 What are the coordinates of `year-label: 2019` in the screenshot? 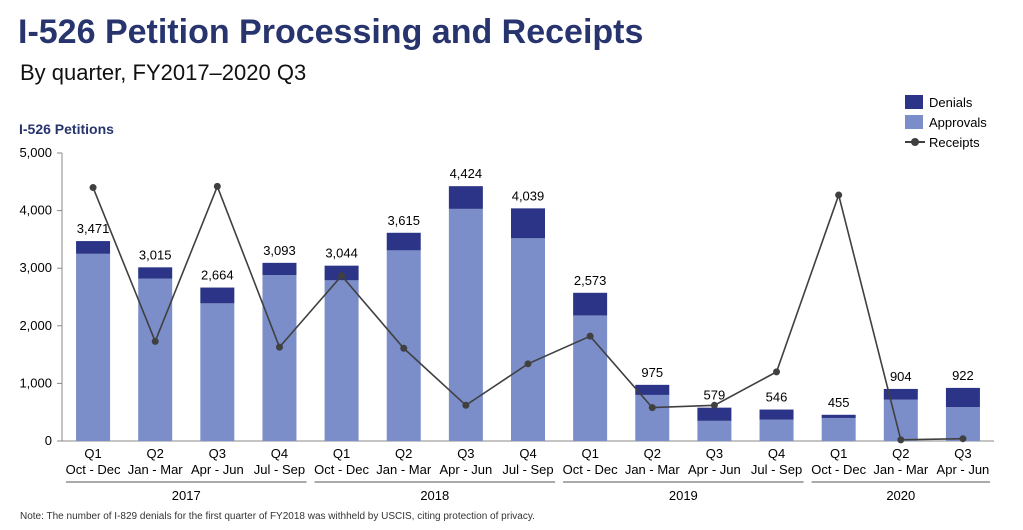 It's located at (683, 495).